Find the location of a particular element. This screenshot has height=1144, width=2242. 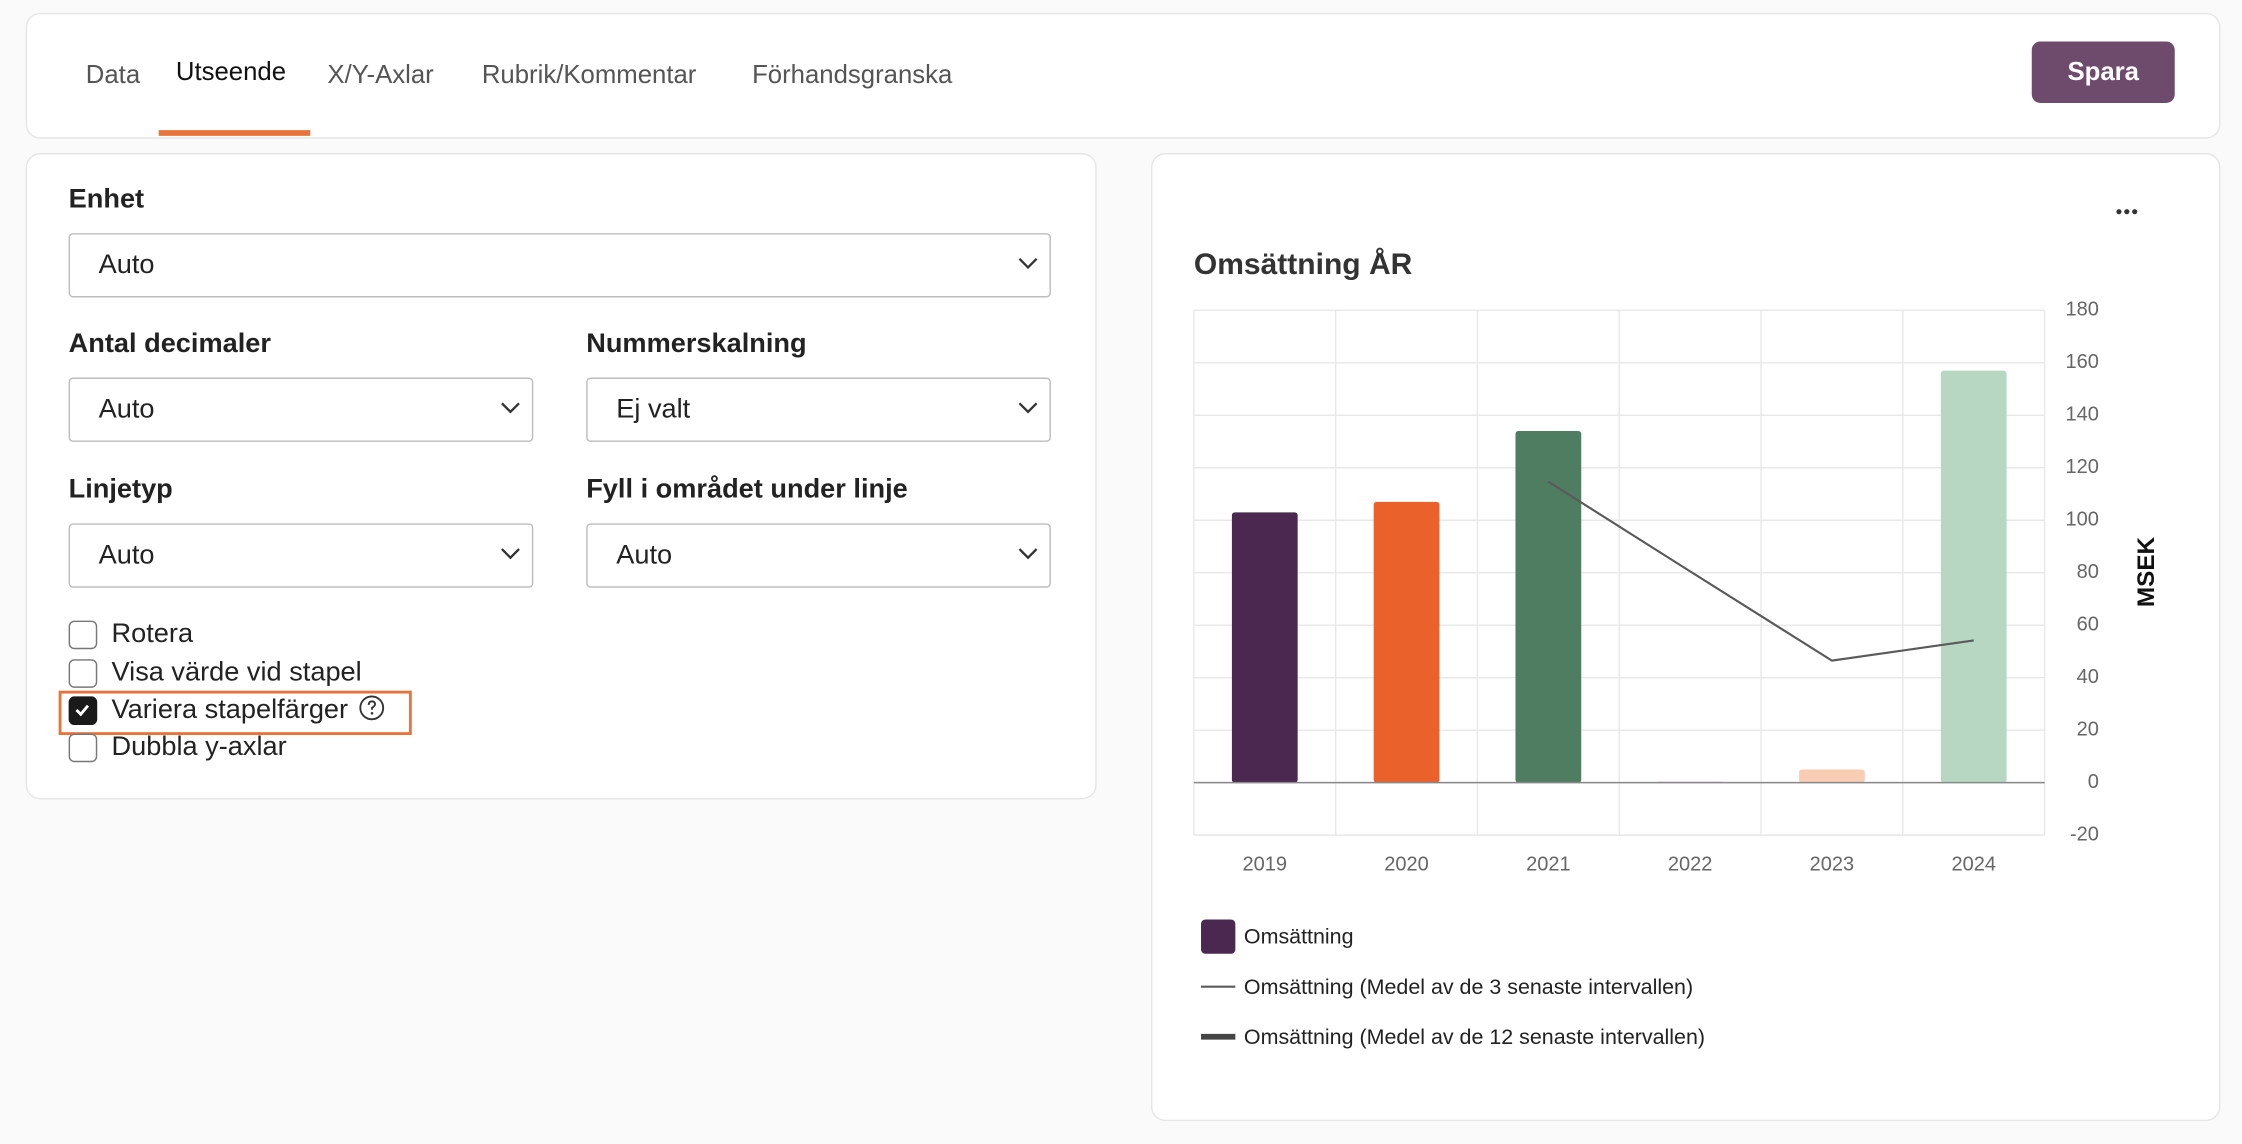

y-tick-label: 20 is located at coordinates (2088, 729).